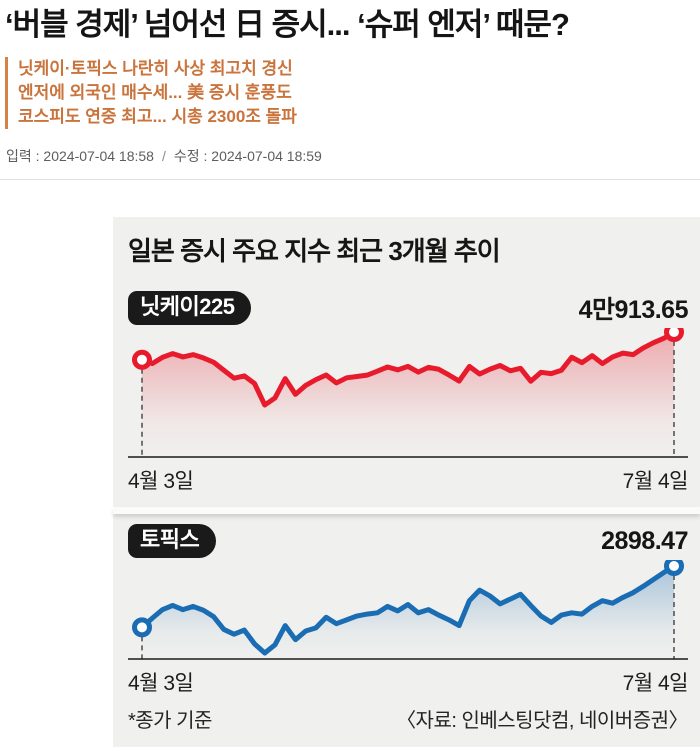  Describe the element at coordinates (655, 684) in the screenshot. I see `topix-end-date-label: 7월 4일` at that location.